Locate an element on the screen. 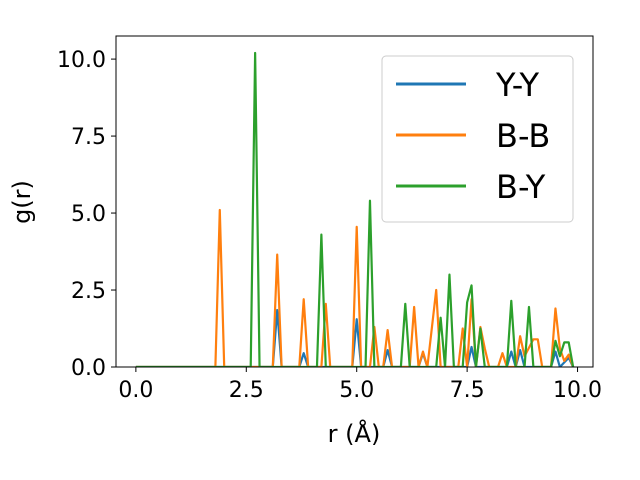  y-tick-label: 2.5 is located at coordinates (88, 291).